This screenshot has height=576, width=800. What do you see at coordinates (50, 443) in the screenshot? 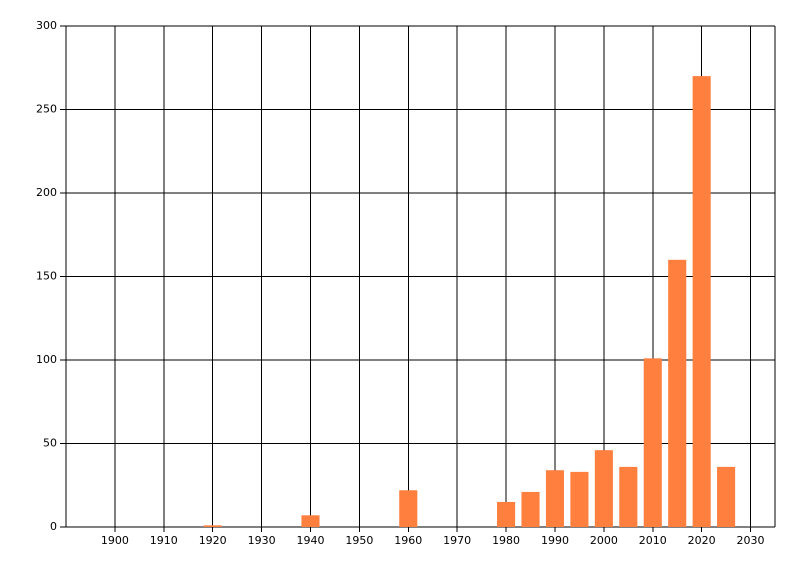
I see `y-tick-label: 50` at bounding box center [50, 443].